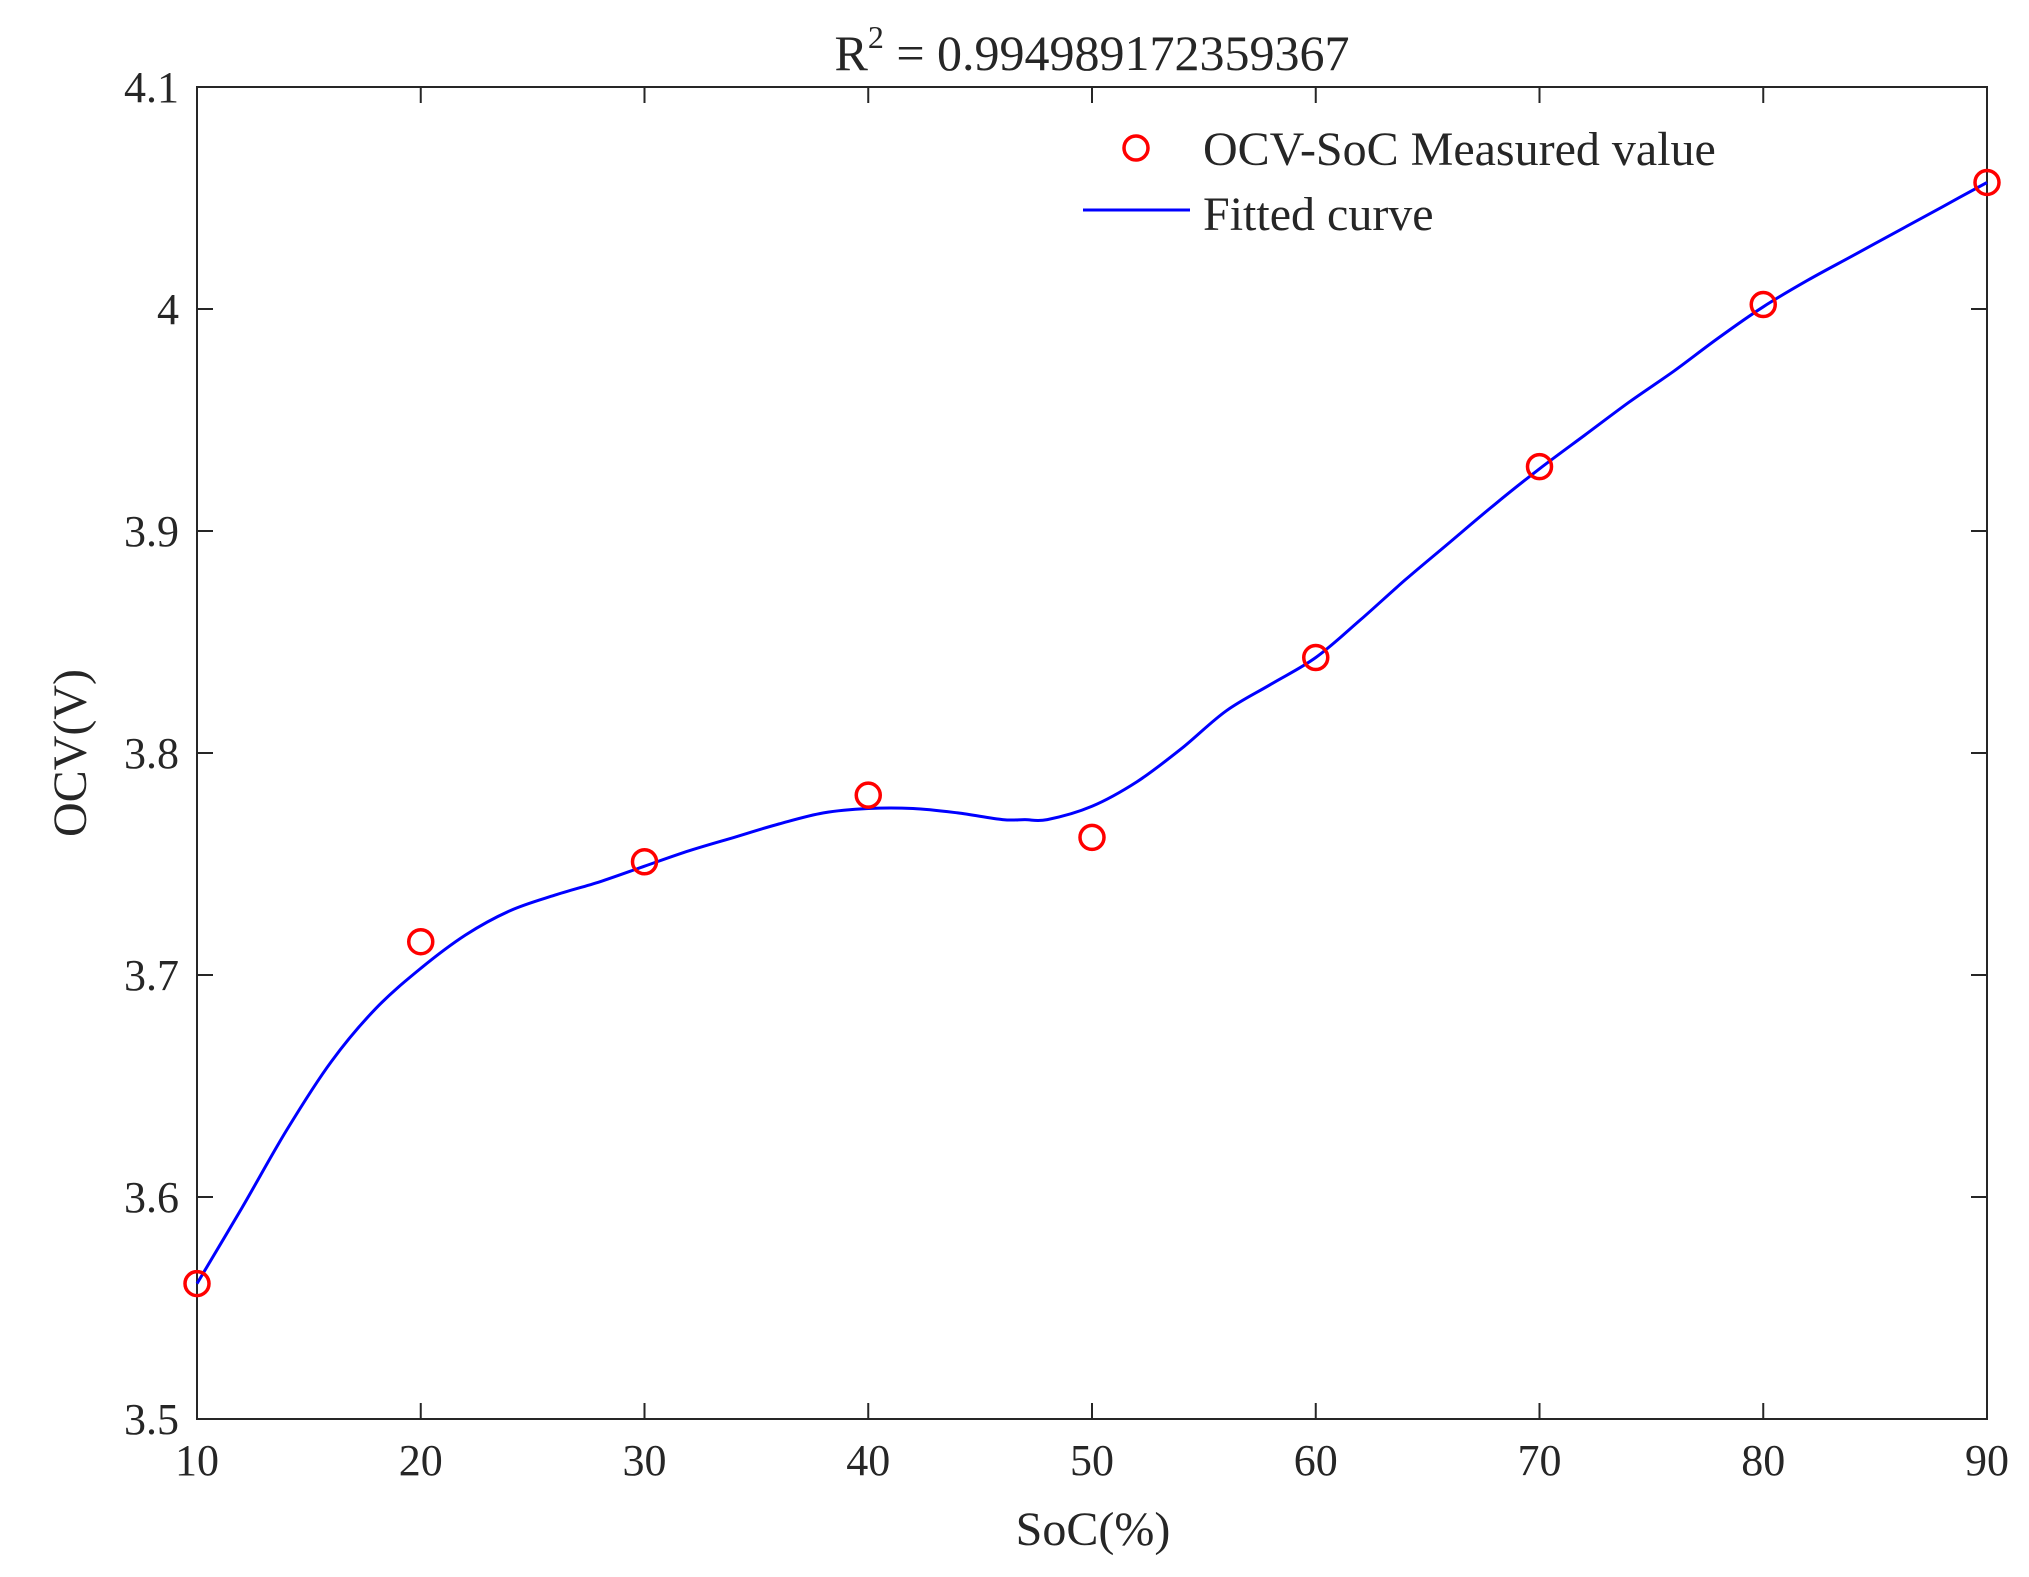  Describe the element at coordinates (70, 753) in the screenshot. I see `y-axis-title: OCV(V)` at that location.